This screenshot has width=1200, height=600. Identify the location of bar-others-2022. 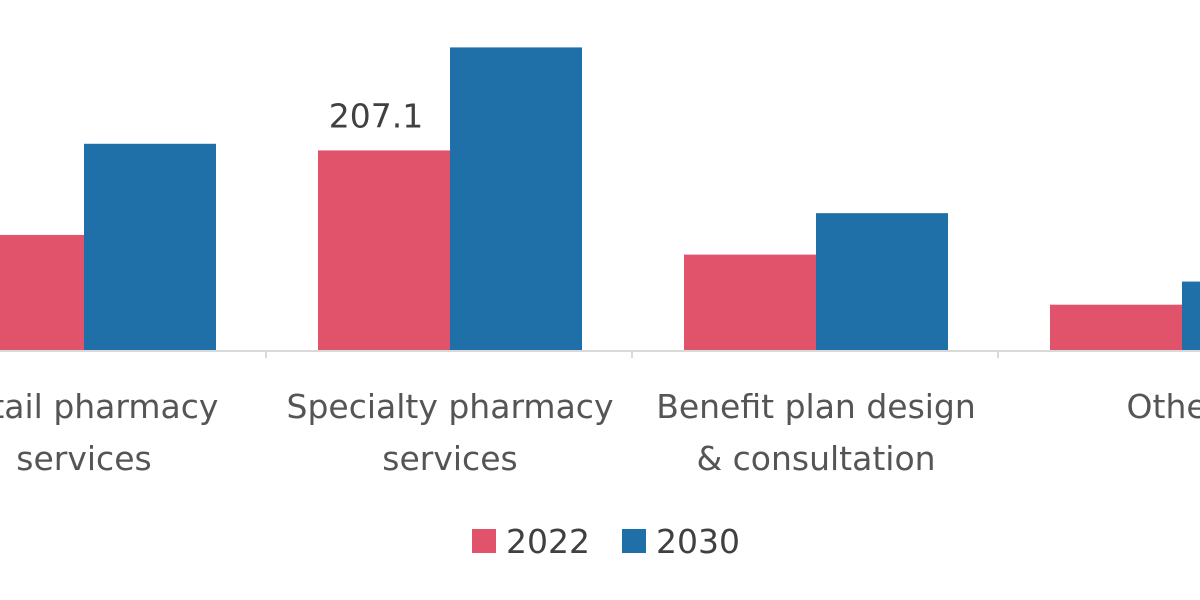
(1116, 327).